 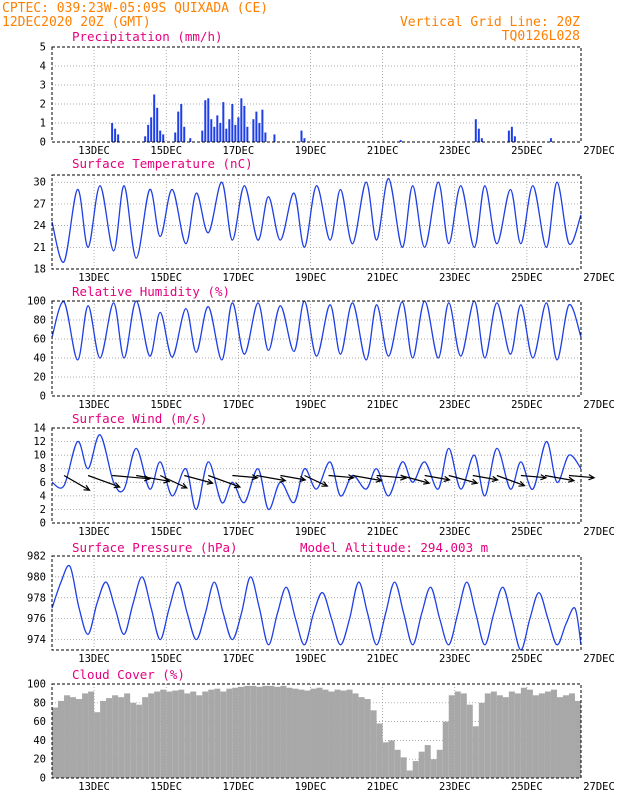 I want to click on panel-title-pressure: Surface Pressure (hPa), so click(x=155, y=547).